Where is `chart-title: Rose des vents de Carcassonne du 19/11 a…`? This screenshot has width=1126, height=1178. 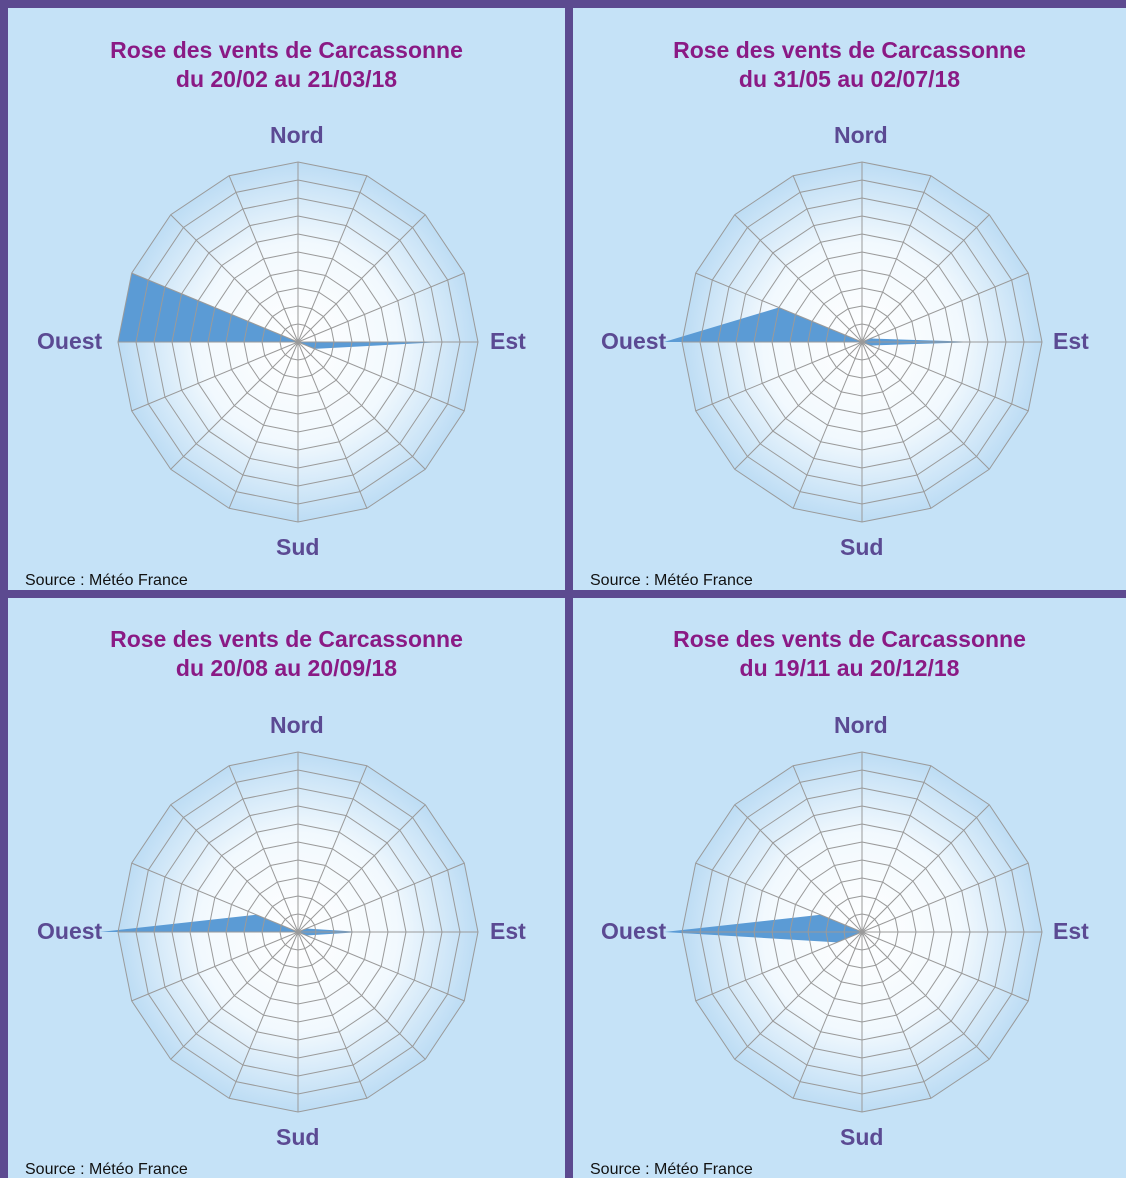
chart-title: Rose des vents de Carcassonne du 19/11 a… is located at coordinates (849, 654).